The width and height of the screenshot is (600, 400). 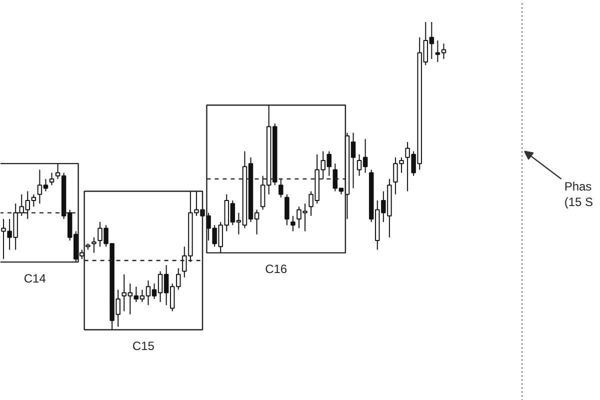 I want to click on text: C15, so click(x=143, y=345).